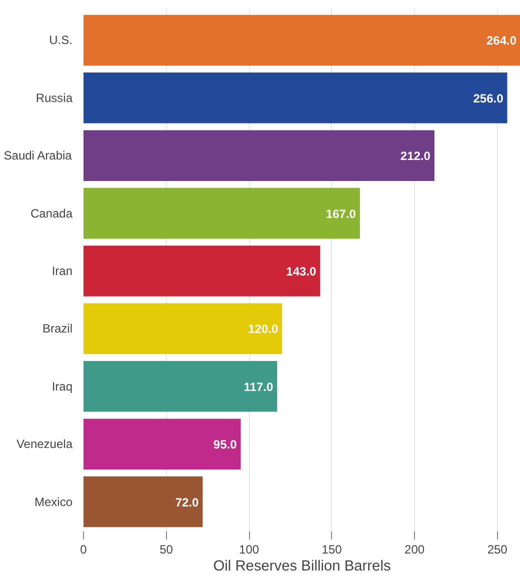 The image size is (520, 577). I want to click on data-label: 95.0, so click(225, 445).